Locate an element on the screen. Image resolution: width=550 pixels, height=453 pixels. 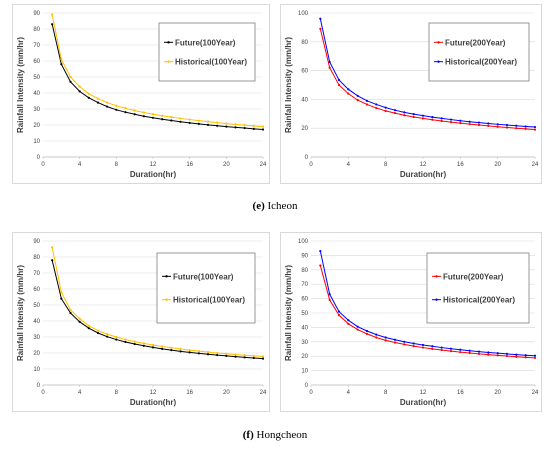
x-tick-label: 8 is located at coordinates (117, 393).